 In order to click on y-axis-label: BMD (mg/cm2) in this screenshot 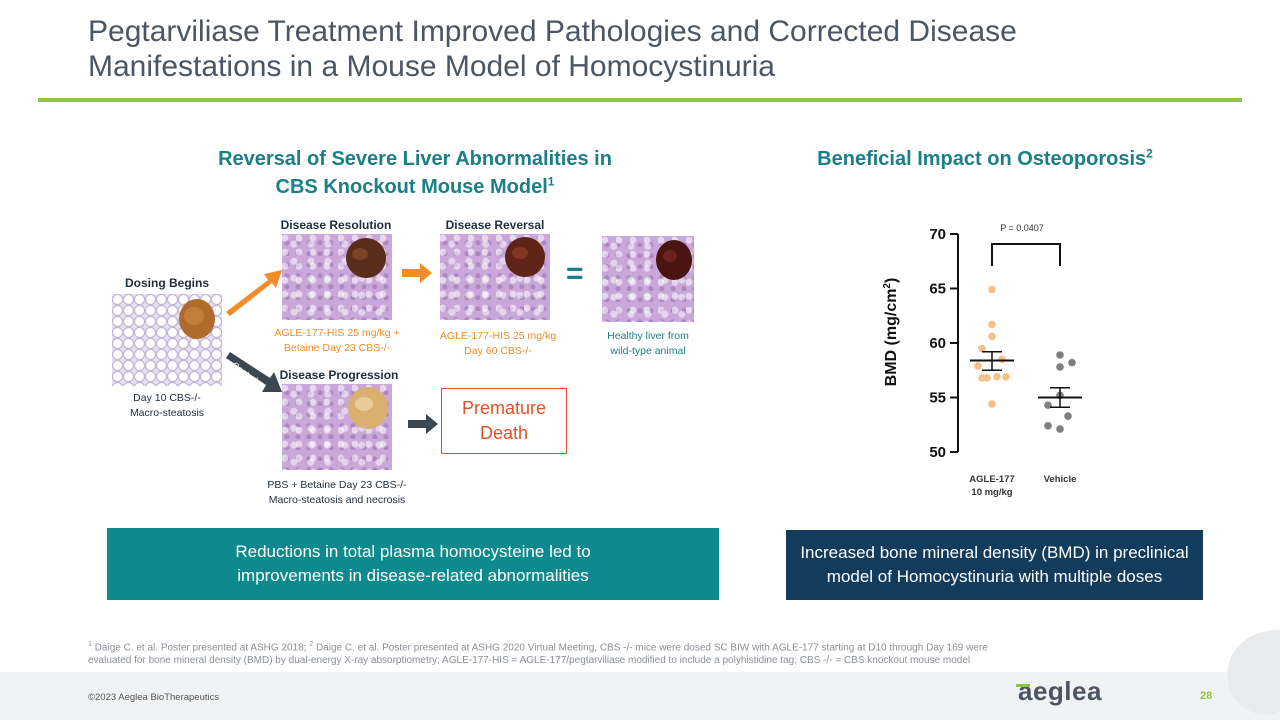, I will do `click(891, 332)`.